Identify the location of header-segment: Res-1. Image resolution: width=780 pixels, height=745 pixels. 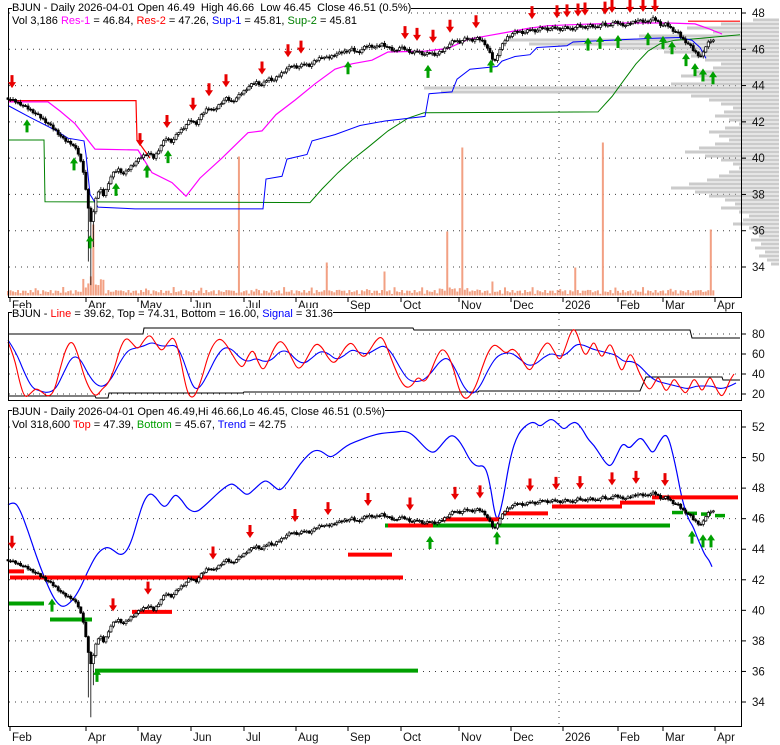
(75, 21).